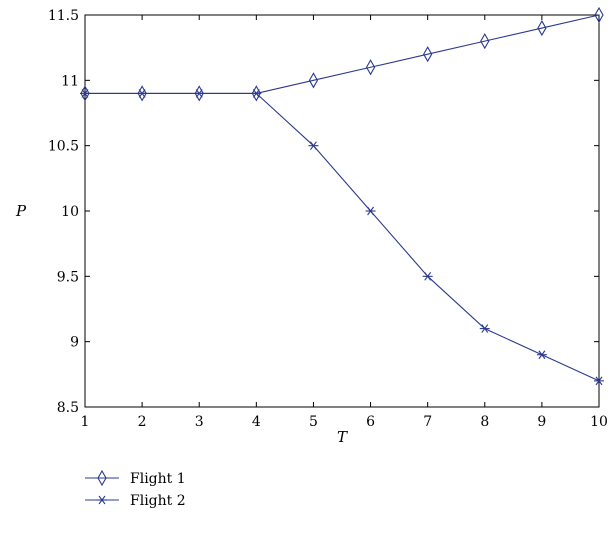 This screenshot has height=544, width=611. What do you see at coordinates (68, 408) in the screenshot?
I see `y-tick-label: 8.5` at bounding box center [68, 408].